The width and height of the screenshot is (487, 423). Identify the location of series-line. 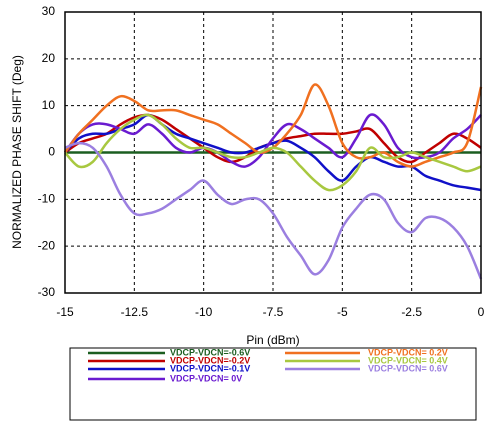
(272, 140).